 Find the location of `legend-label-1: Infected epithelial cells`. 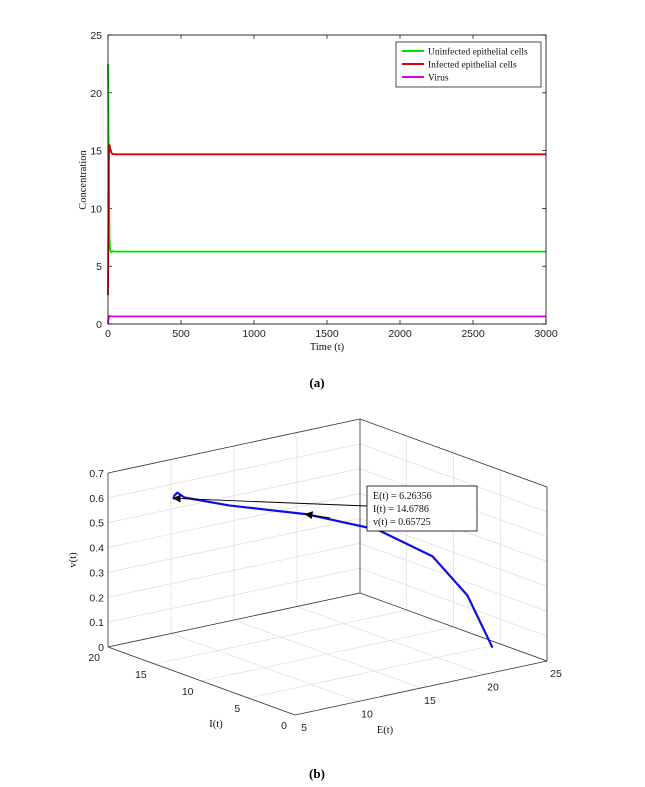

legend-label-1: Infected epithelial cells is located at coordinates (472, 65).